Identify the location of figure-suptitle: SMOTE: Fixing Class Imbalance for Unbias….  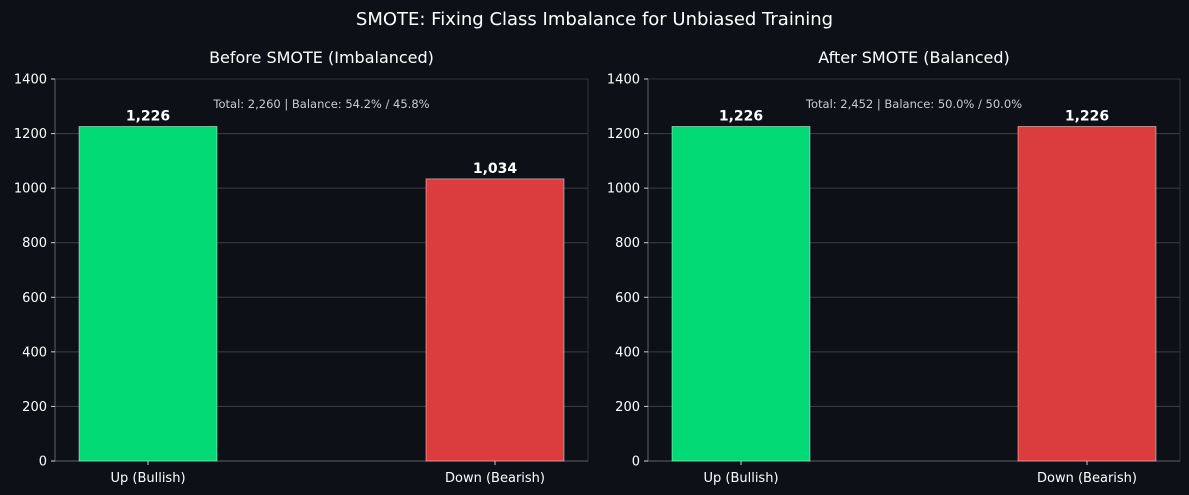
(594, 19).